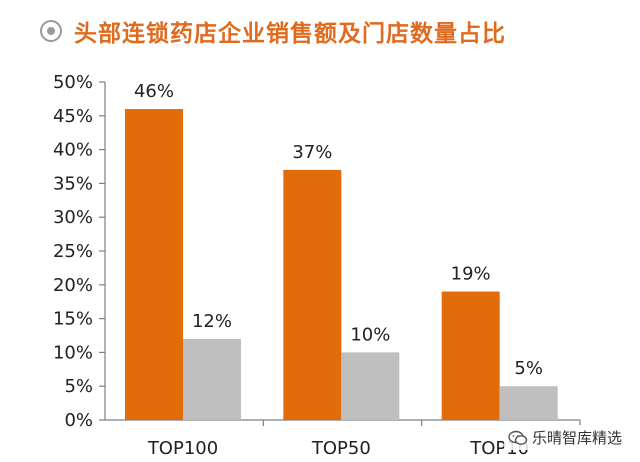 The width and height of the screenshot is (640, 462). Describe the element at coordinates (73, 116) in the screenshot. I see `y-tick-label: 45%` at that location.